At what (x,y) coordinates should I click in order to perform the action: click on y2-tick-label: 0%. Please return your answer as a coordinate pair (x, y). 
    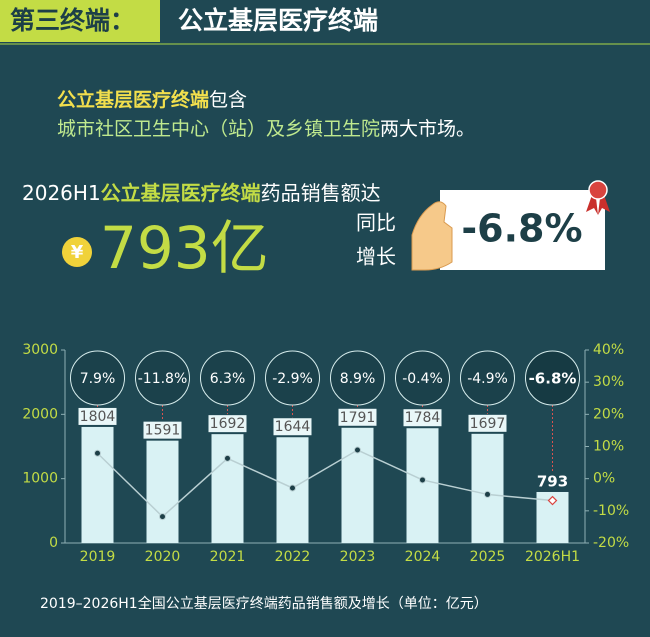
    Looking at the image, I should click on (604, 479).